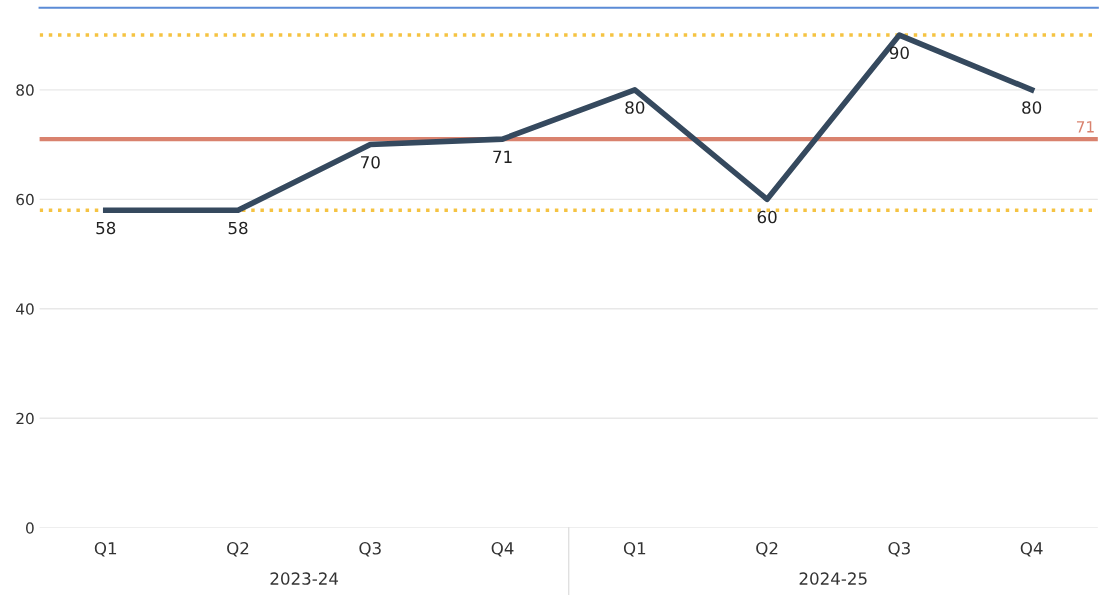 This screenshot has height=595, width=1100. What do you see at coordinates (30, 528) in the screenshot?
I see `y-tick-label: 0` at bounding box center [30, 528].